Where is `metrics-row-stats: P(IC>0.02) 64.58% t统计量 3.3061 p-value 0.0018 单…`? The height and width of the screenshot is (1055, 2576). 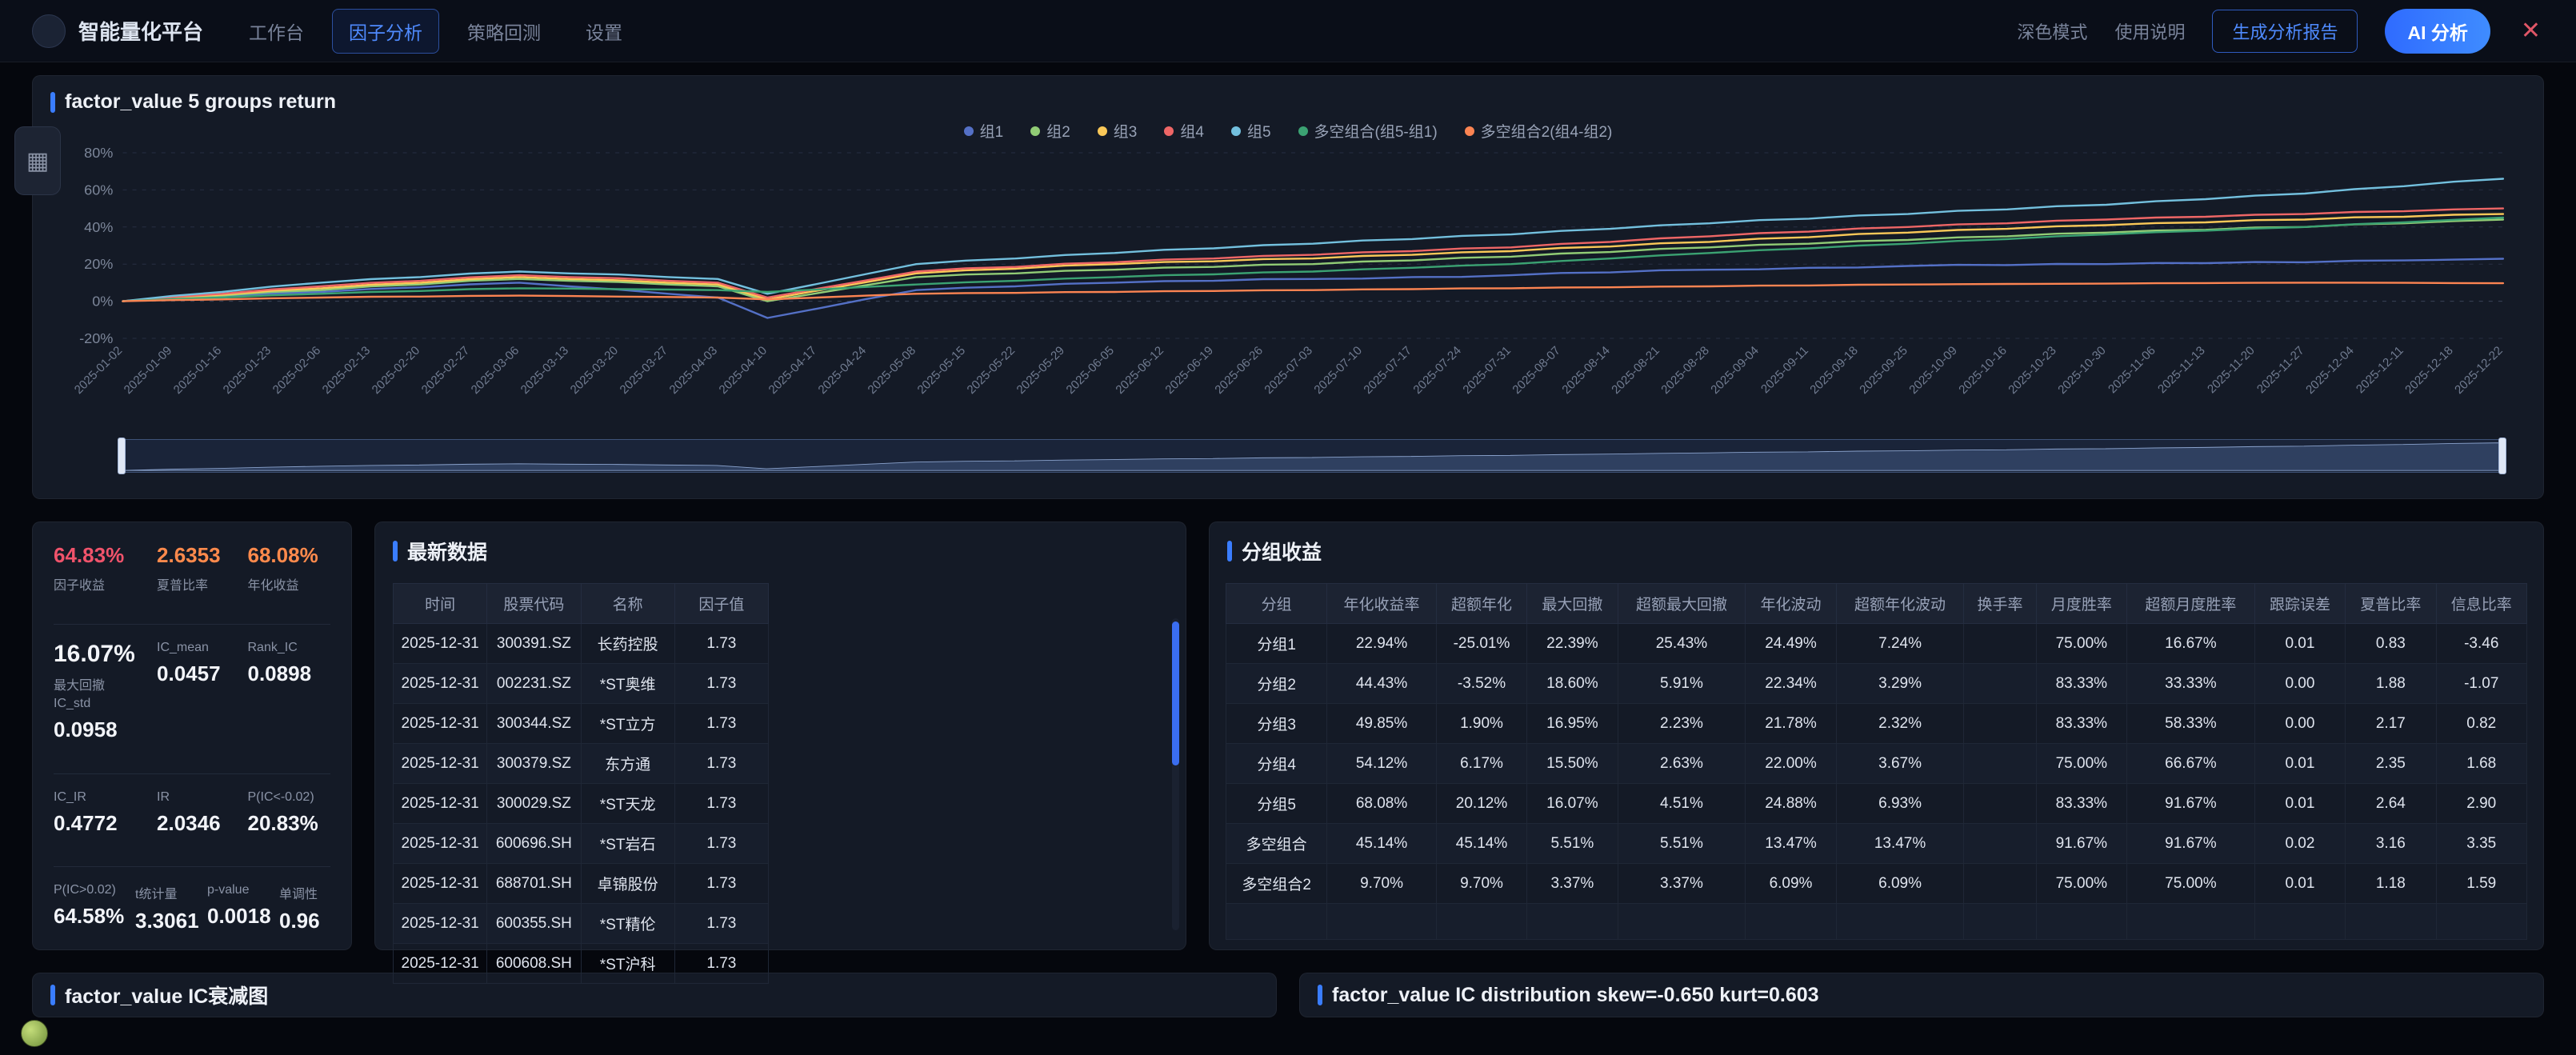 metrics-row-stats: P(IC>0.02) 64.58% t统计量 3.3061 p-value 0.0018 单… is located at coordinates (192, 899).